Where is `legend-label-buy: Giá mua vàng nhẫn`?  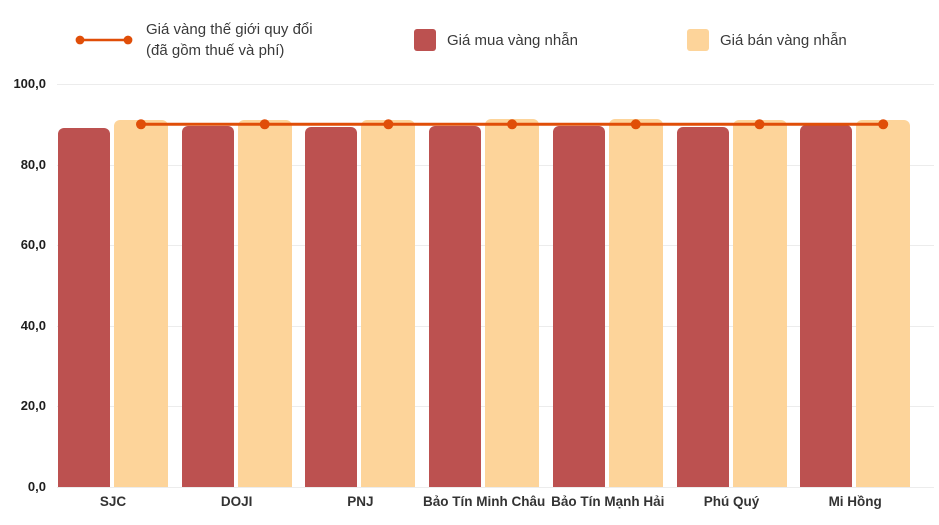 legend-label-buy: Giá mua vàng nhẫn is located at coordinates (512, 40).